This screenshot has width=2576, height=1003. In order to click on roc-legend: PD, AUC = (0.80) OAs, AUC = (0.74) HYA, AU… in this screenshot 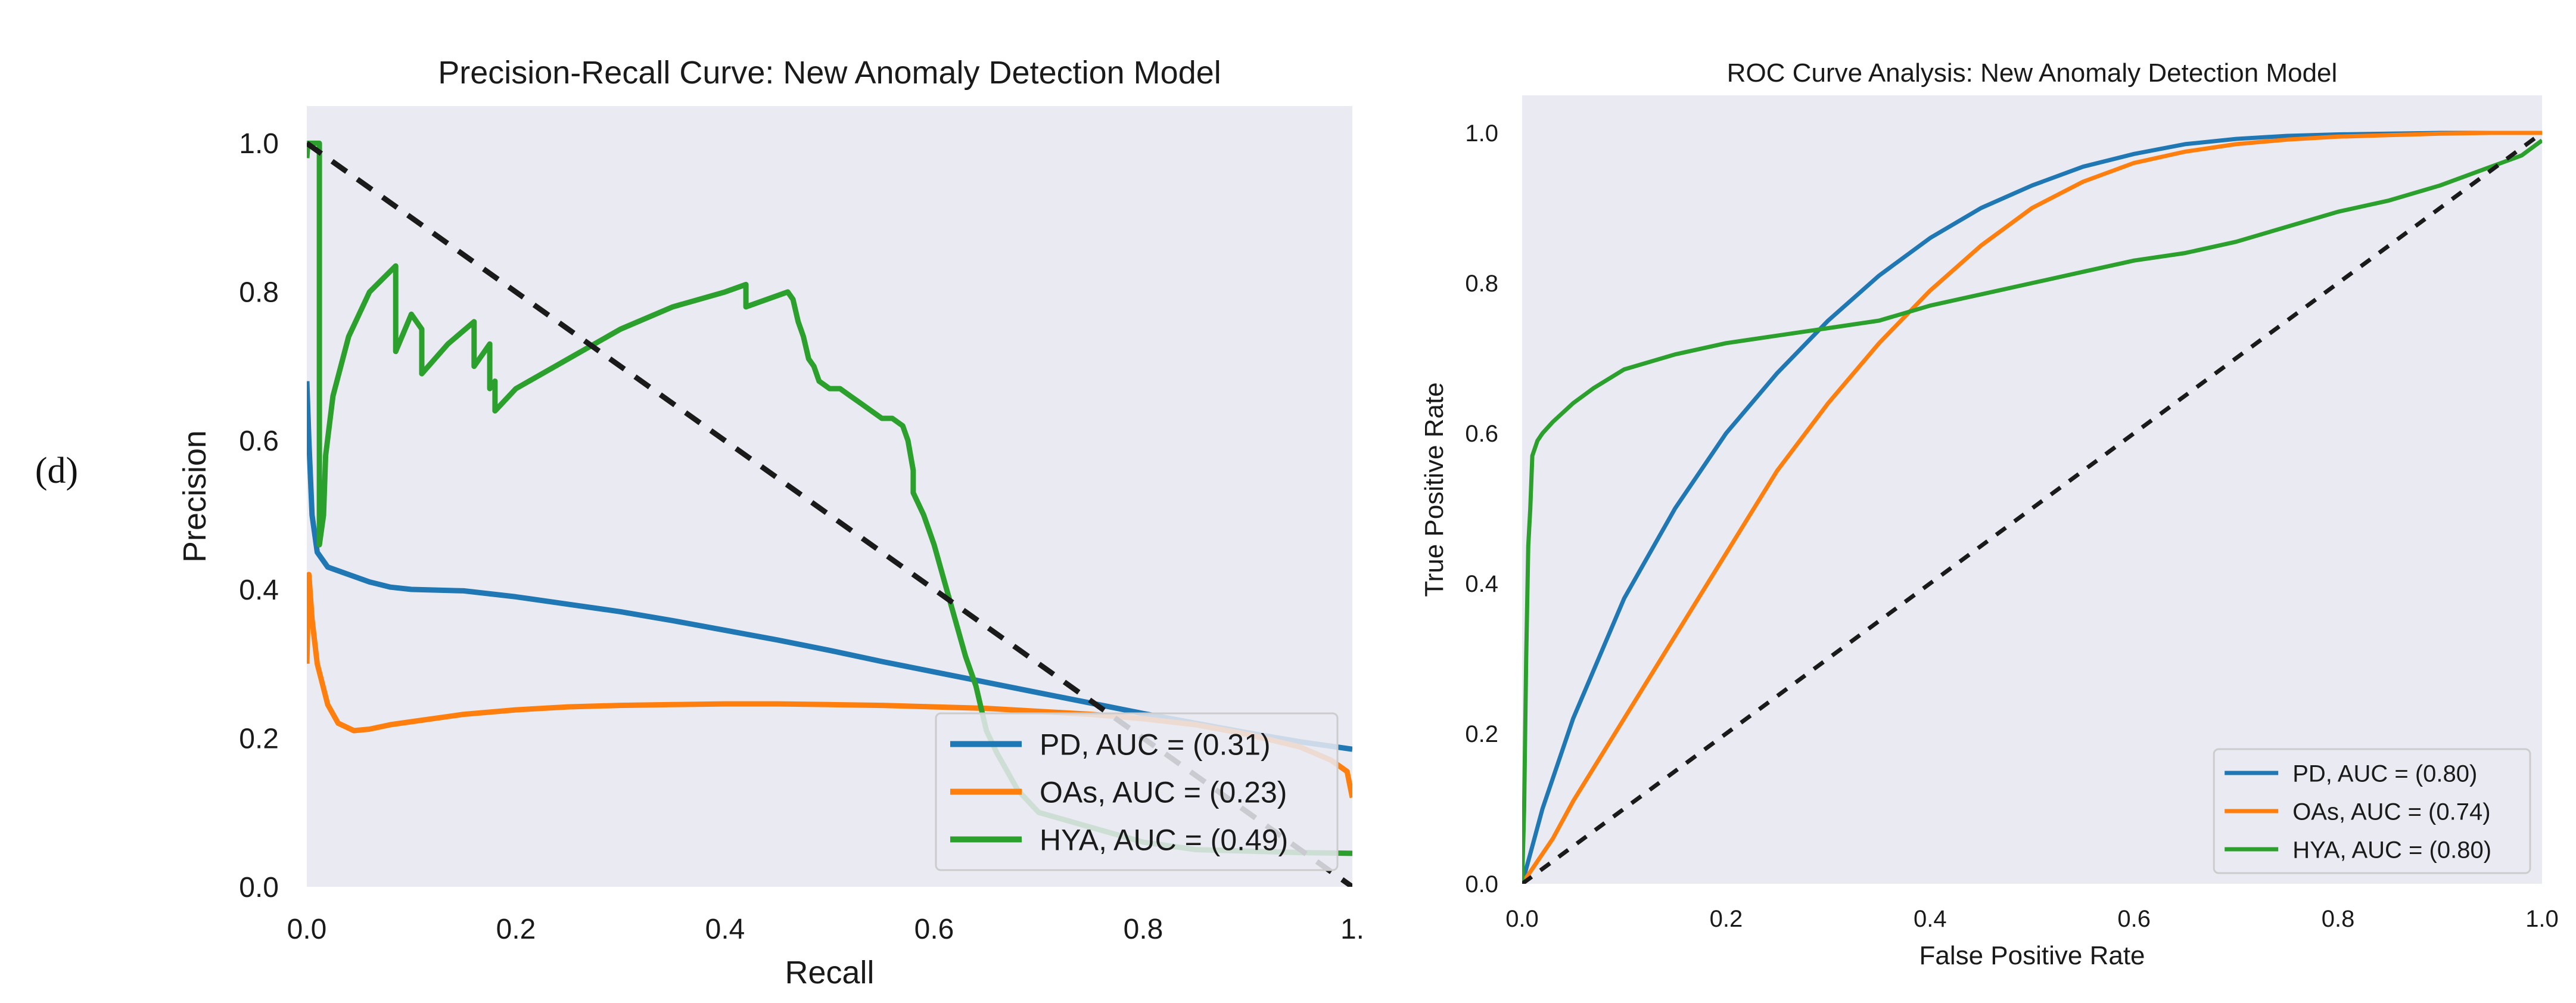, I will do `click(2372, 811)`.